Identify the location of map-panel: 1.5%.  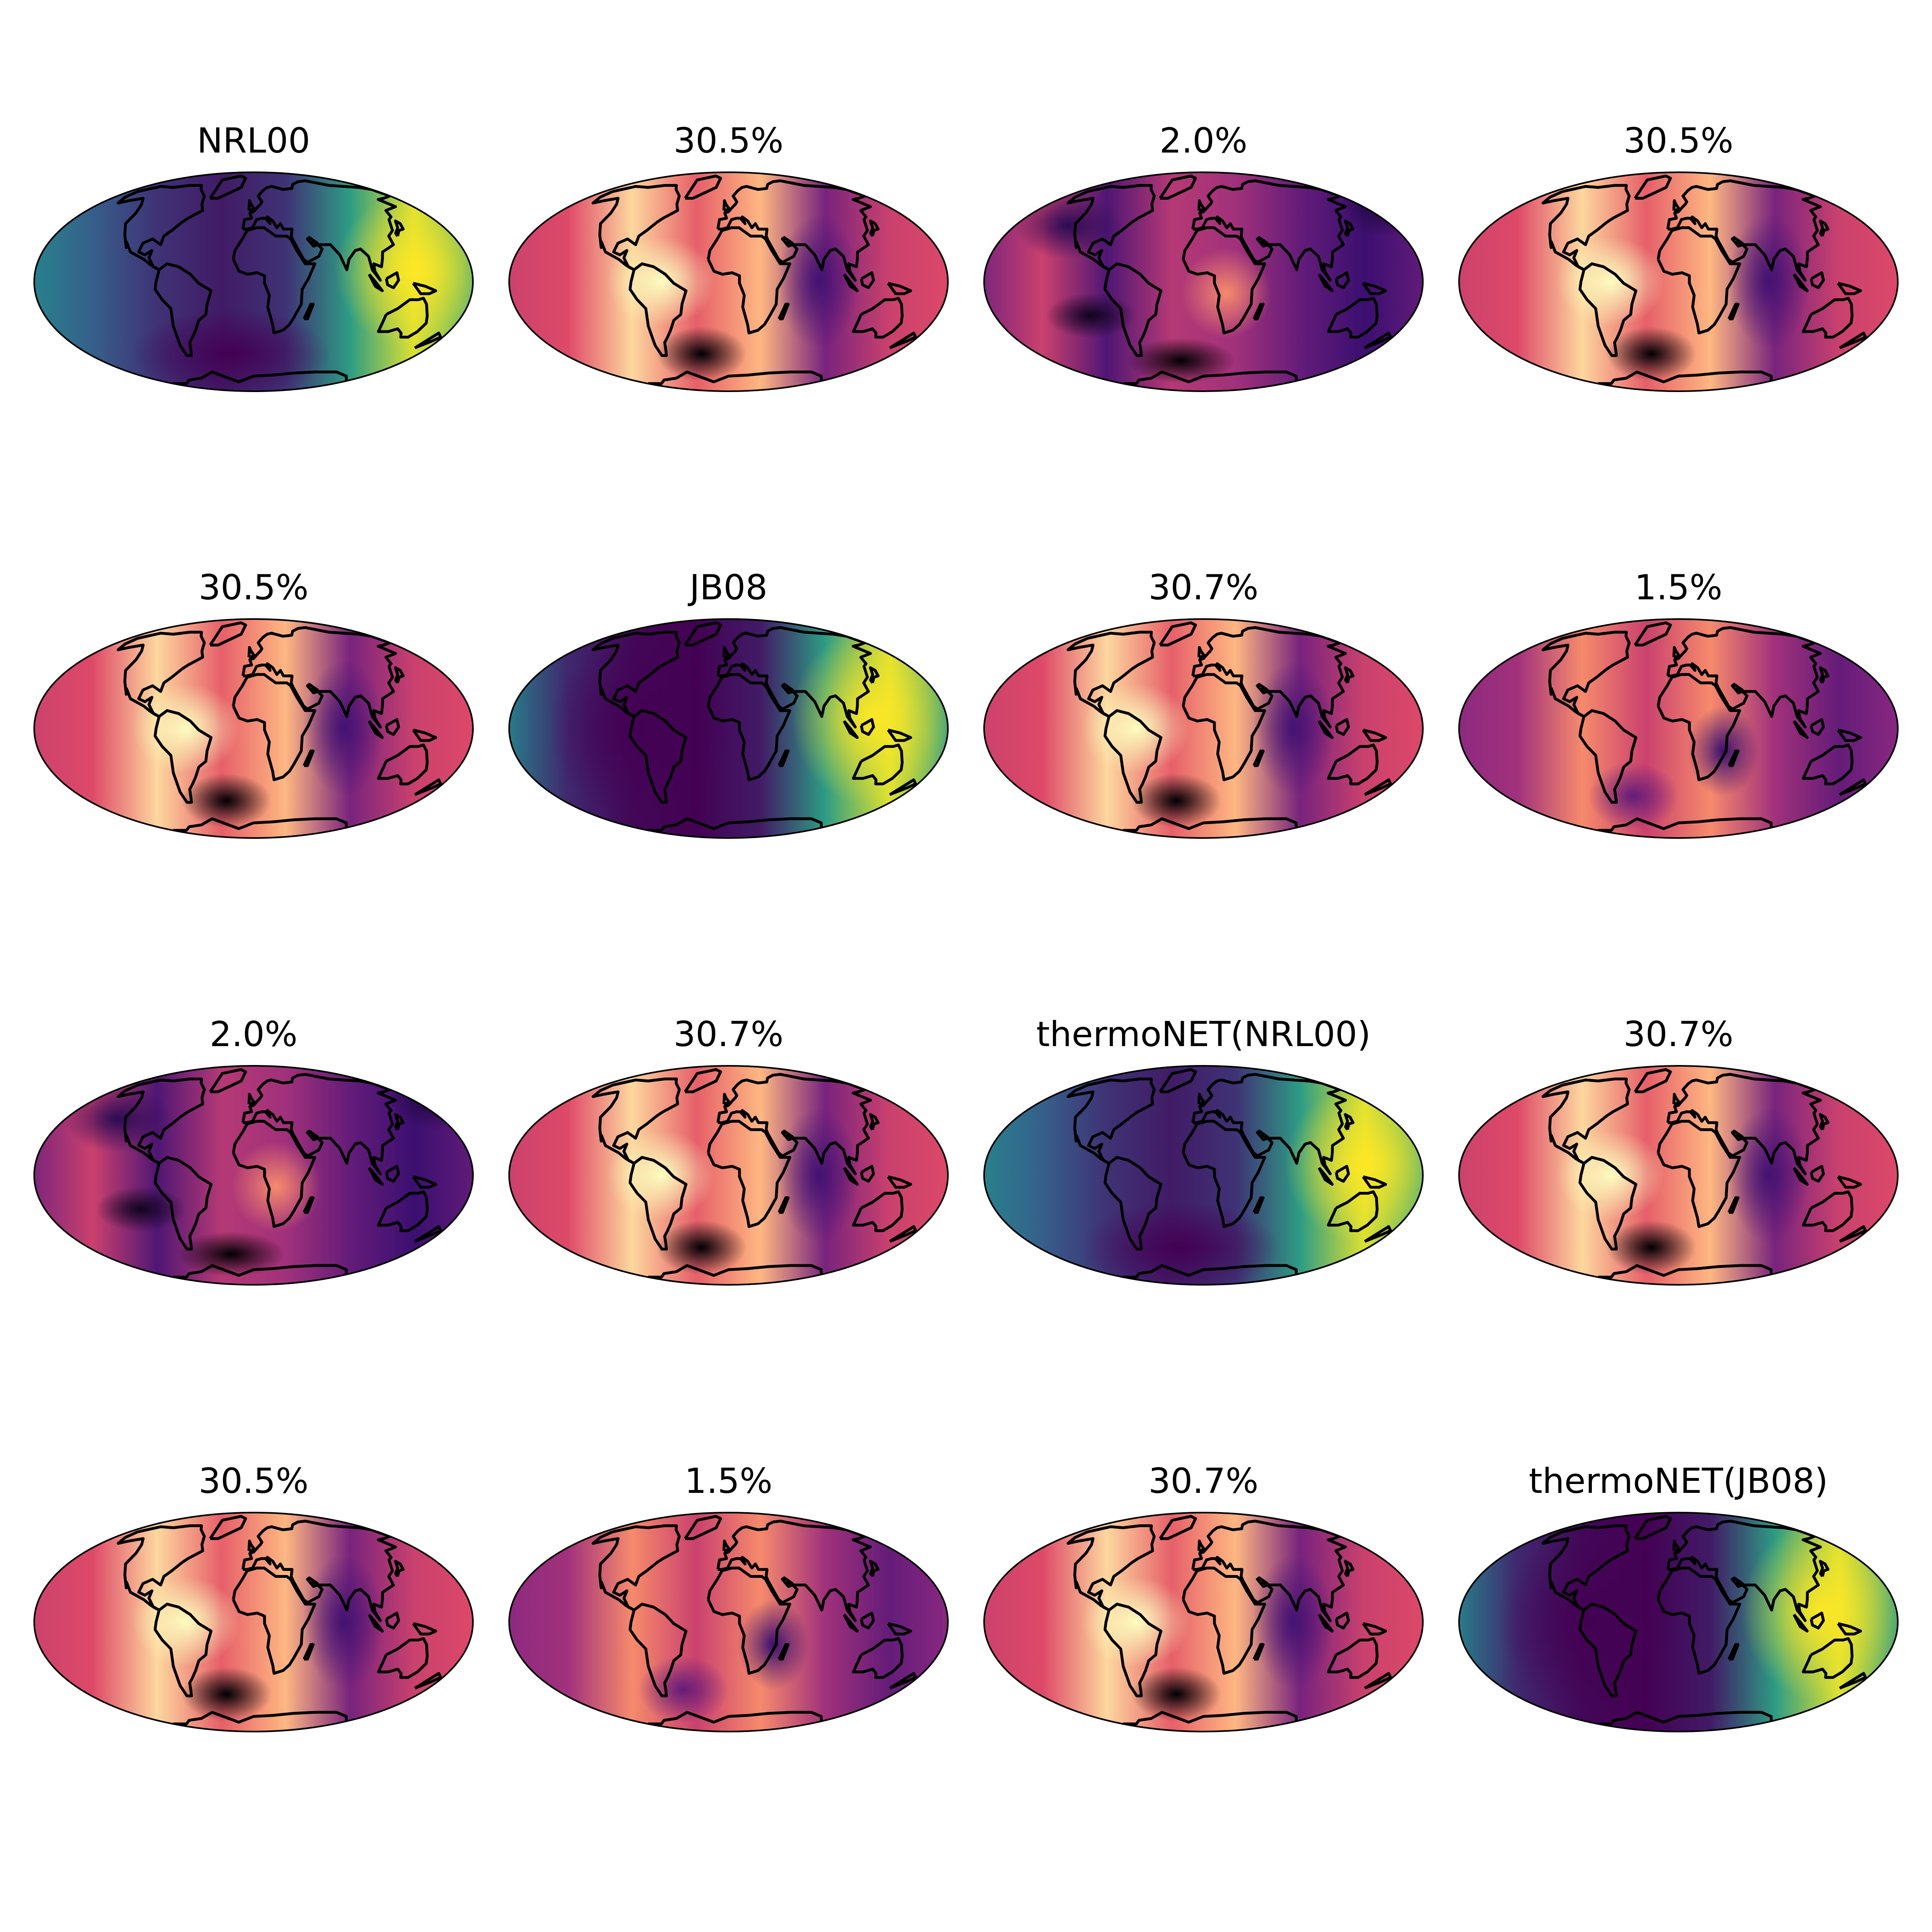
(1678, 708).